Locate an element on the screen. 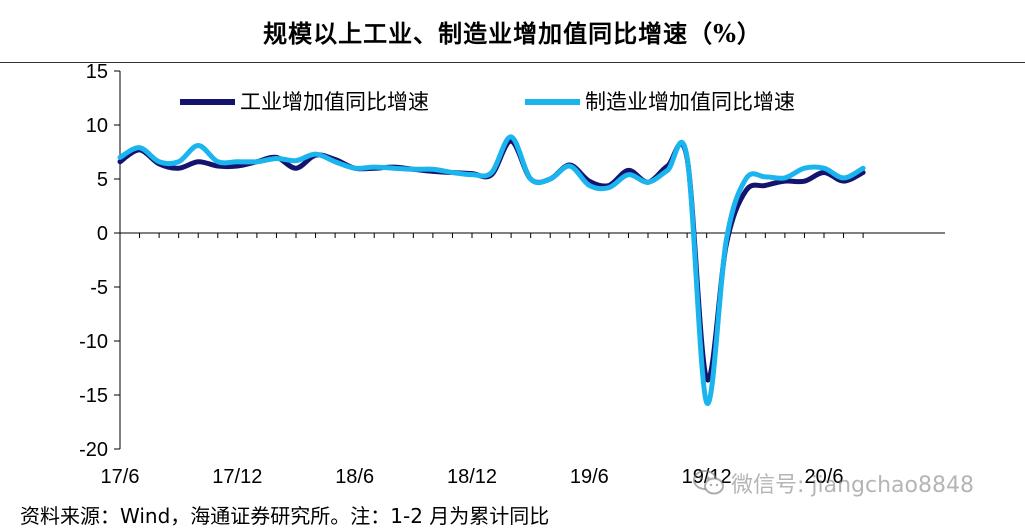 Image resolution: width=1025 pixels, height=530 pixels. y-tick-label: 0 is located at coordinates (102, 234).